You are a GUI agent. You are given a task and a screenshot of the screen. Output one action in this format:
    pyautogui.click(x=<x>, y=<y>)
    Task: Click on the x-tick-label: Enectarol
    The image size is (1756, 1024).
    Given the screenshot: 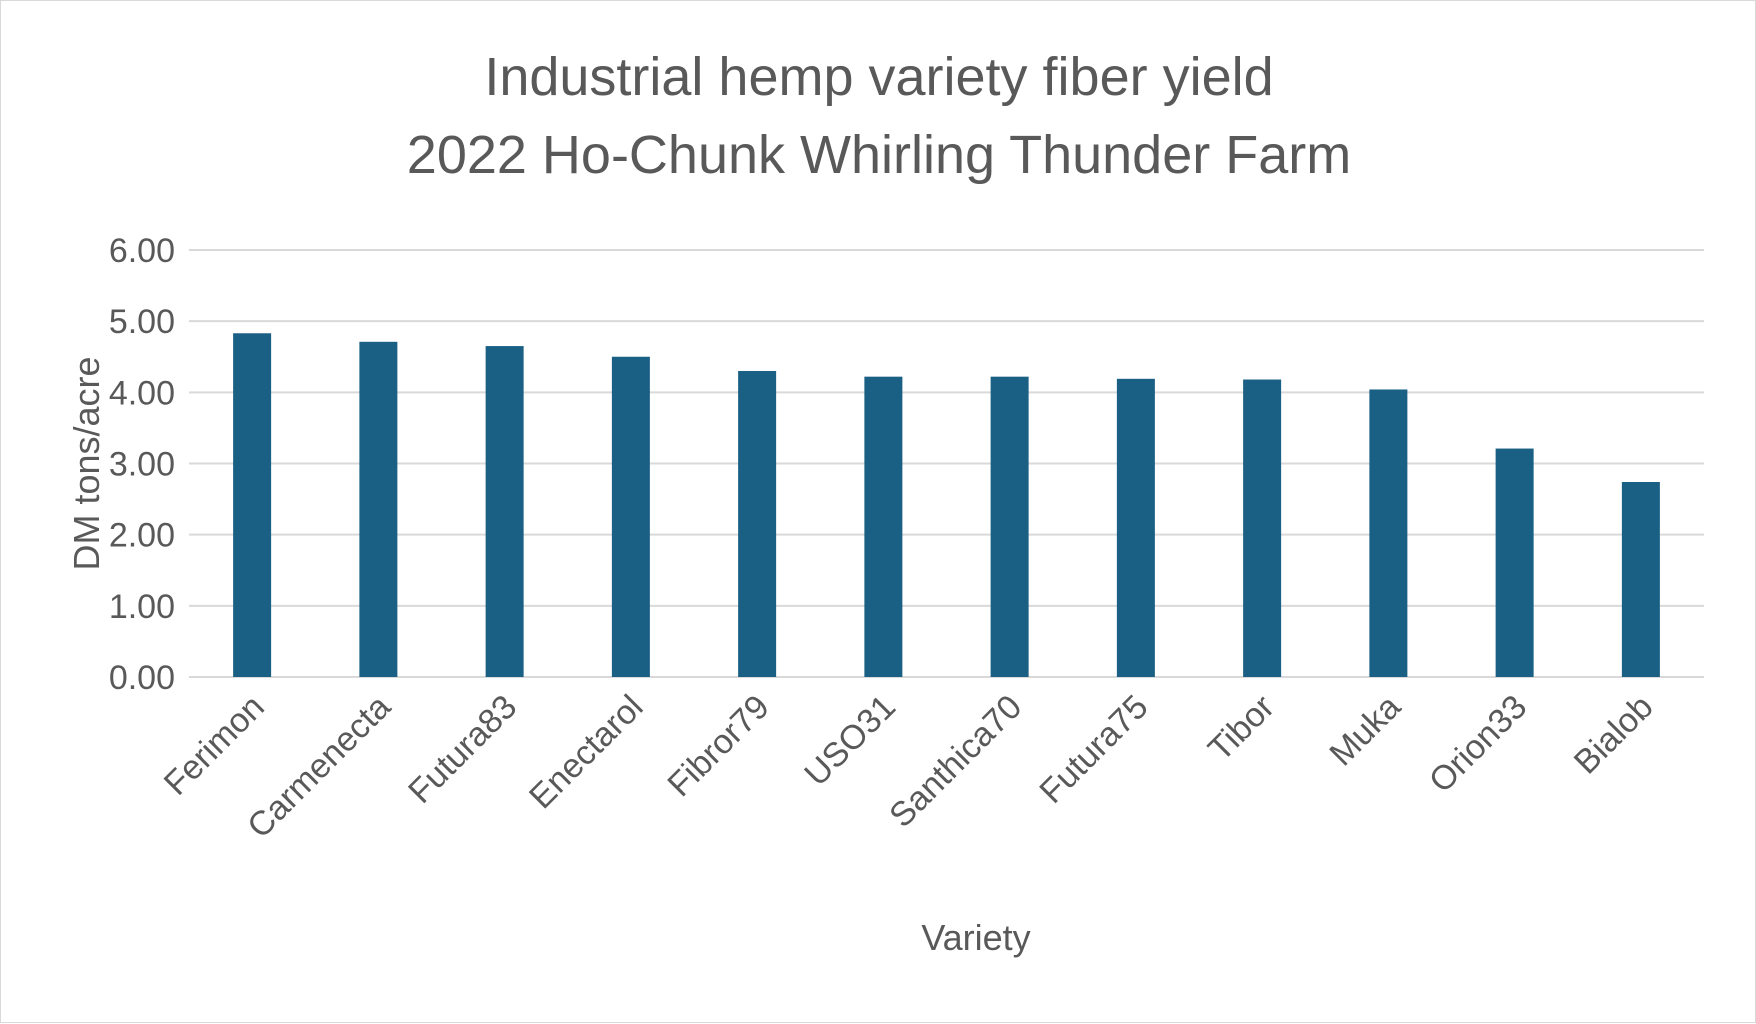 What is the action you would take?
    pyautogui.click(x=586, y=752)
    